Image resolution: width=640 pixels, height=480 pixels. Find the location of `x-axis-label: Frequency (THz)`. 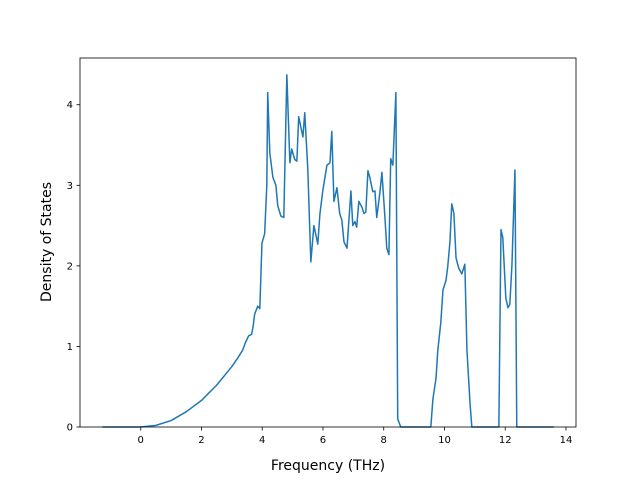

x-axis-label: Frequency (THz) is located at coordinates (328, 466).